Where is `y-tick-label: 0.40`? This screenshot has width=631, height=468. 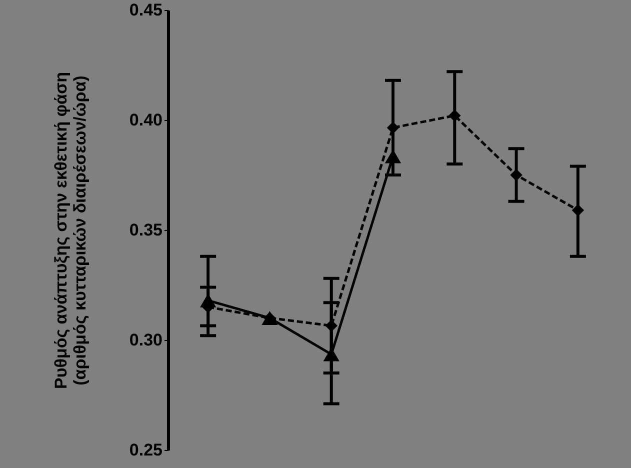
y-tick-label: 0.40 is located at coordinates (145, 120).